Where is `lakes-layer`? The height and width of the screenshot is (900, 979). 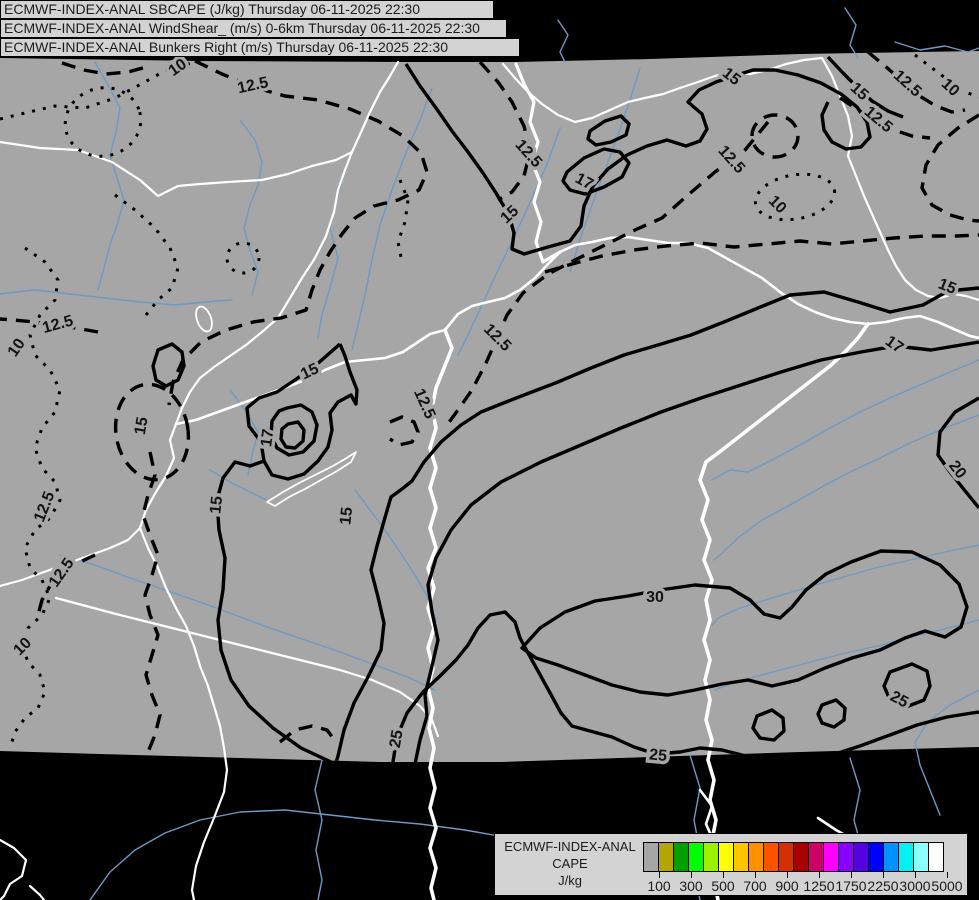
lakes-layer is located at coordinates (276, 406).